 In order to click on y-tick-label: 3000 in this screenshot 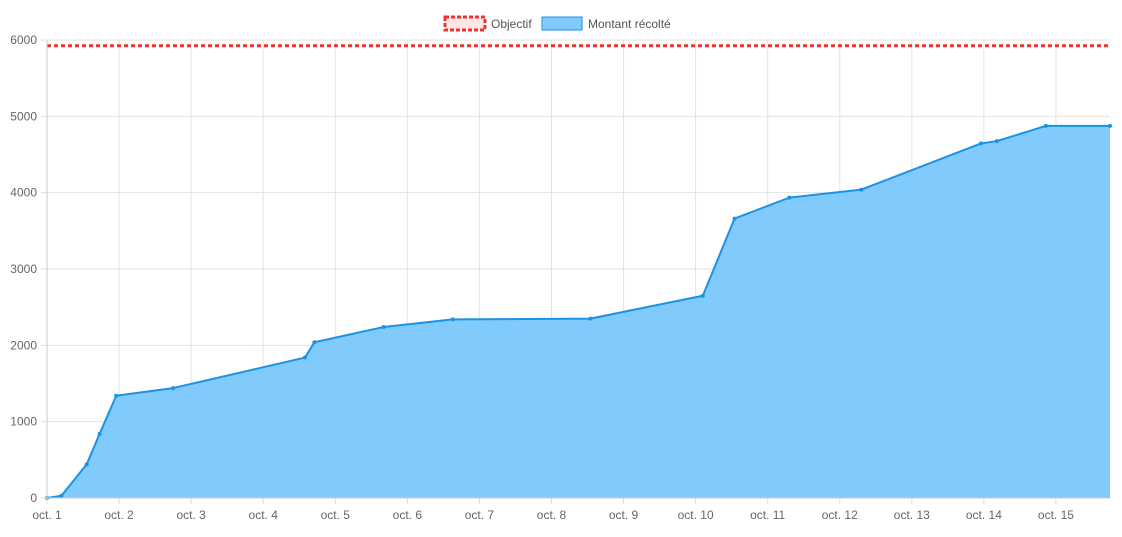, I will do `click(23, 269)`.